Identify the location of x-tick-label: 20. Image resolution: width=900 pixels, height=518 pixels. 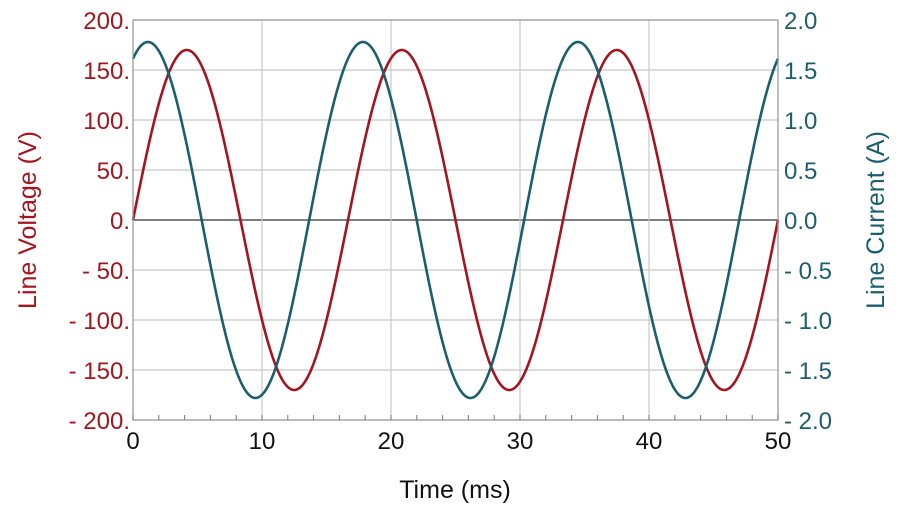
(391, 441).